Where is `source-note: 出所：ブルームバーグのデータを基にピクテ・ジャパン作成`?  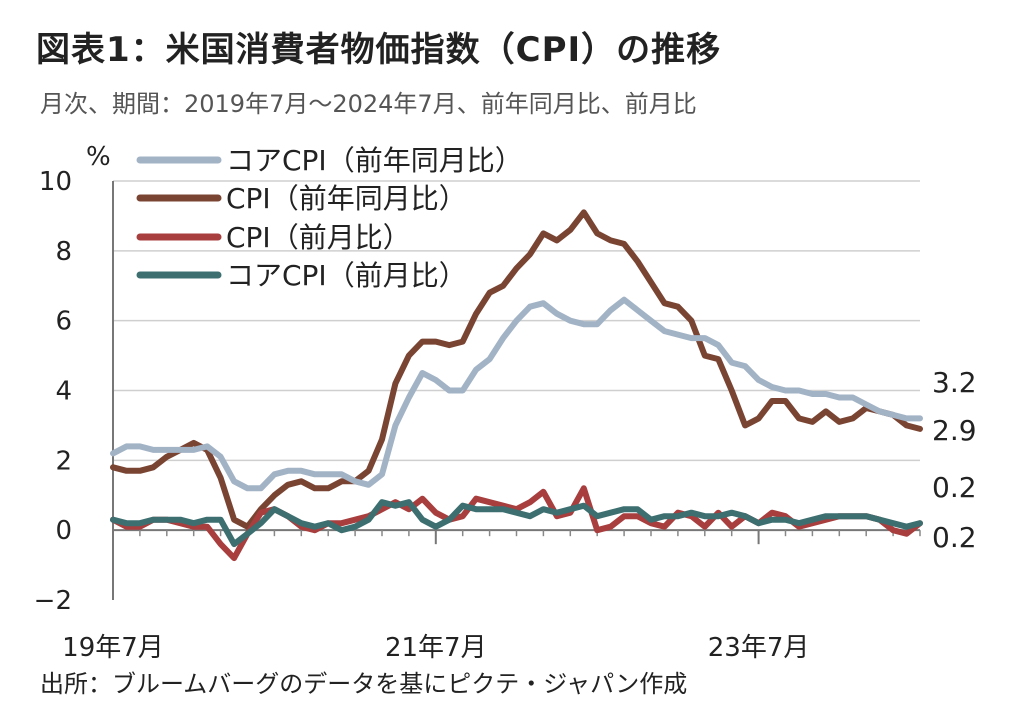 source-note: 出所：ブルームバーグのデータを基にピクテ・ジャパン作成 is located at coordinates (364, 684).